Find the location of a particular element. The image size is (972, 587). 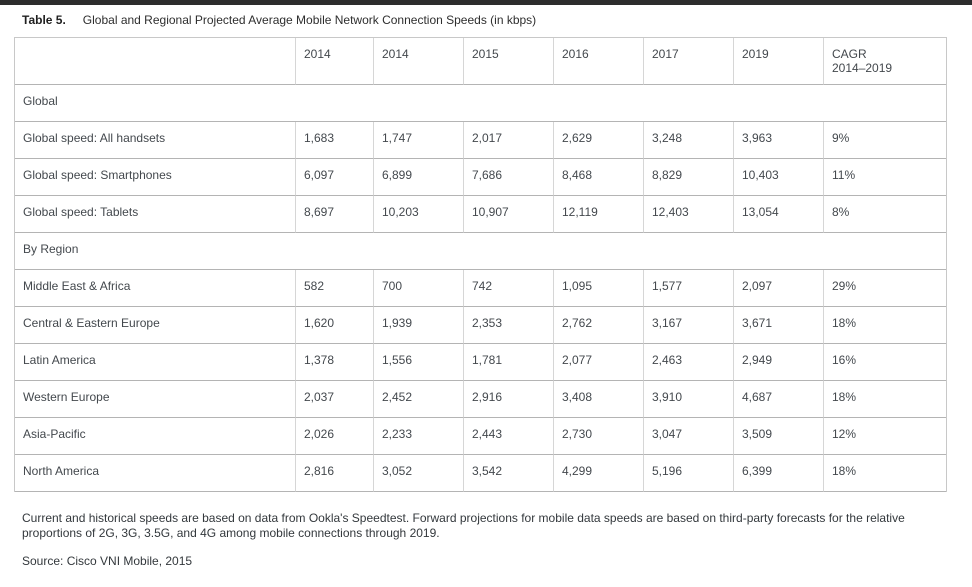

value-cell: 1,556 is located at coordinates (419, 362).